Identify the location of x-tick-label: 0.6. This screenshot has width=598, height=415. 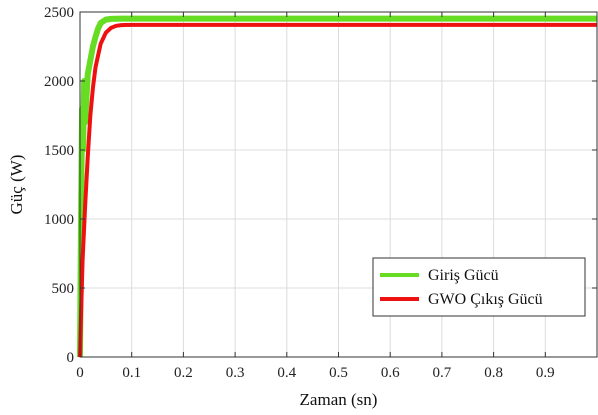
(390, 373).